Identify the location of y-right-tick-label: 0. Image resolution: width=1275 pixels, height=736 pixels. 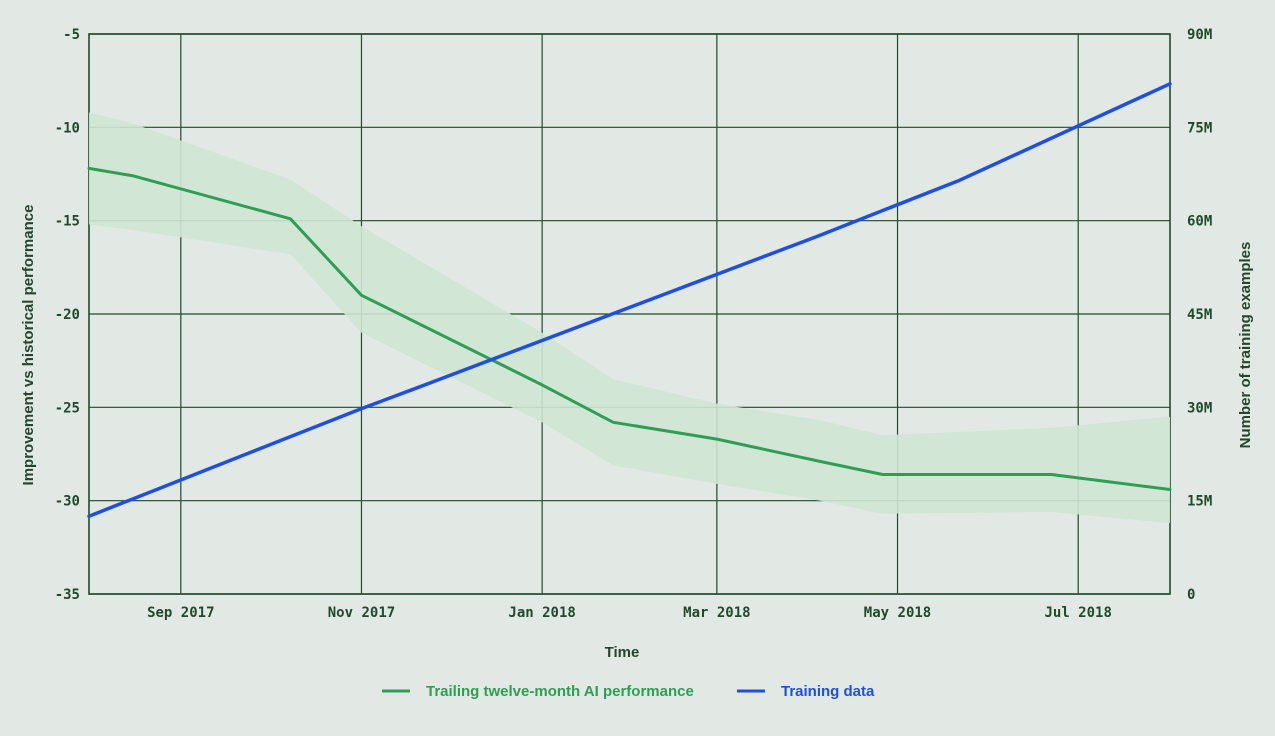
(1191, 595).